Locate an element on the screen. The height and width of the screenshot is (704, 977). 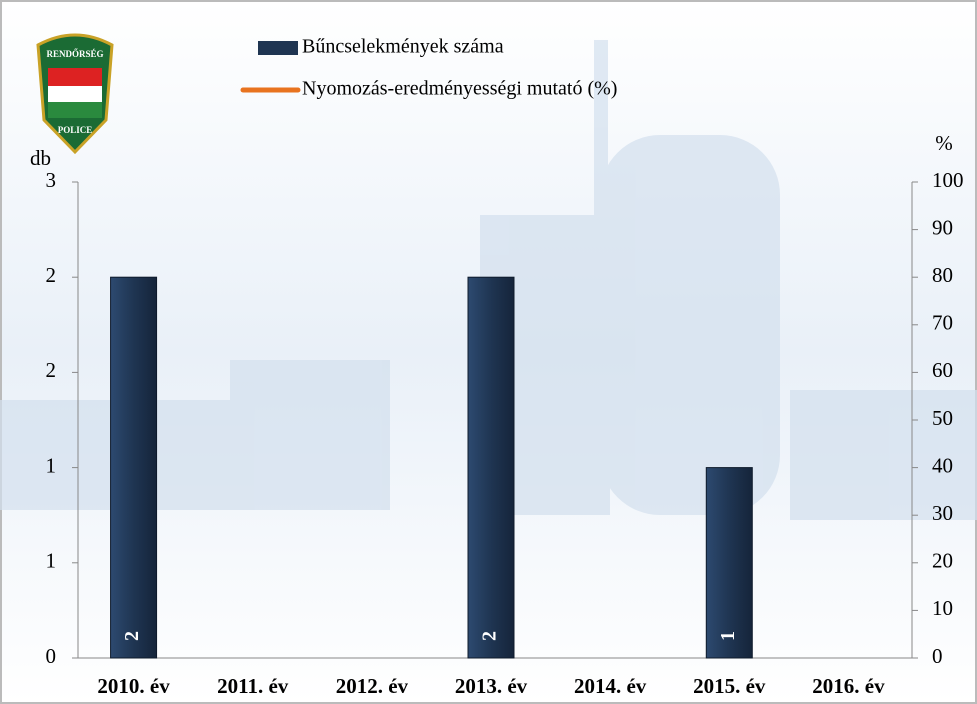
y2-axis-label: % is located at coordinates (944, 143).